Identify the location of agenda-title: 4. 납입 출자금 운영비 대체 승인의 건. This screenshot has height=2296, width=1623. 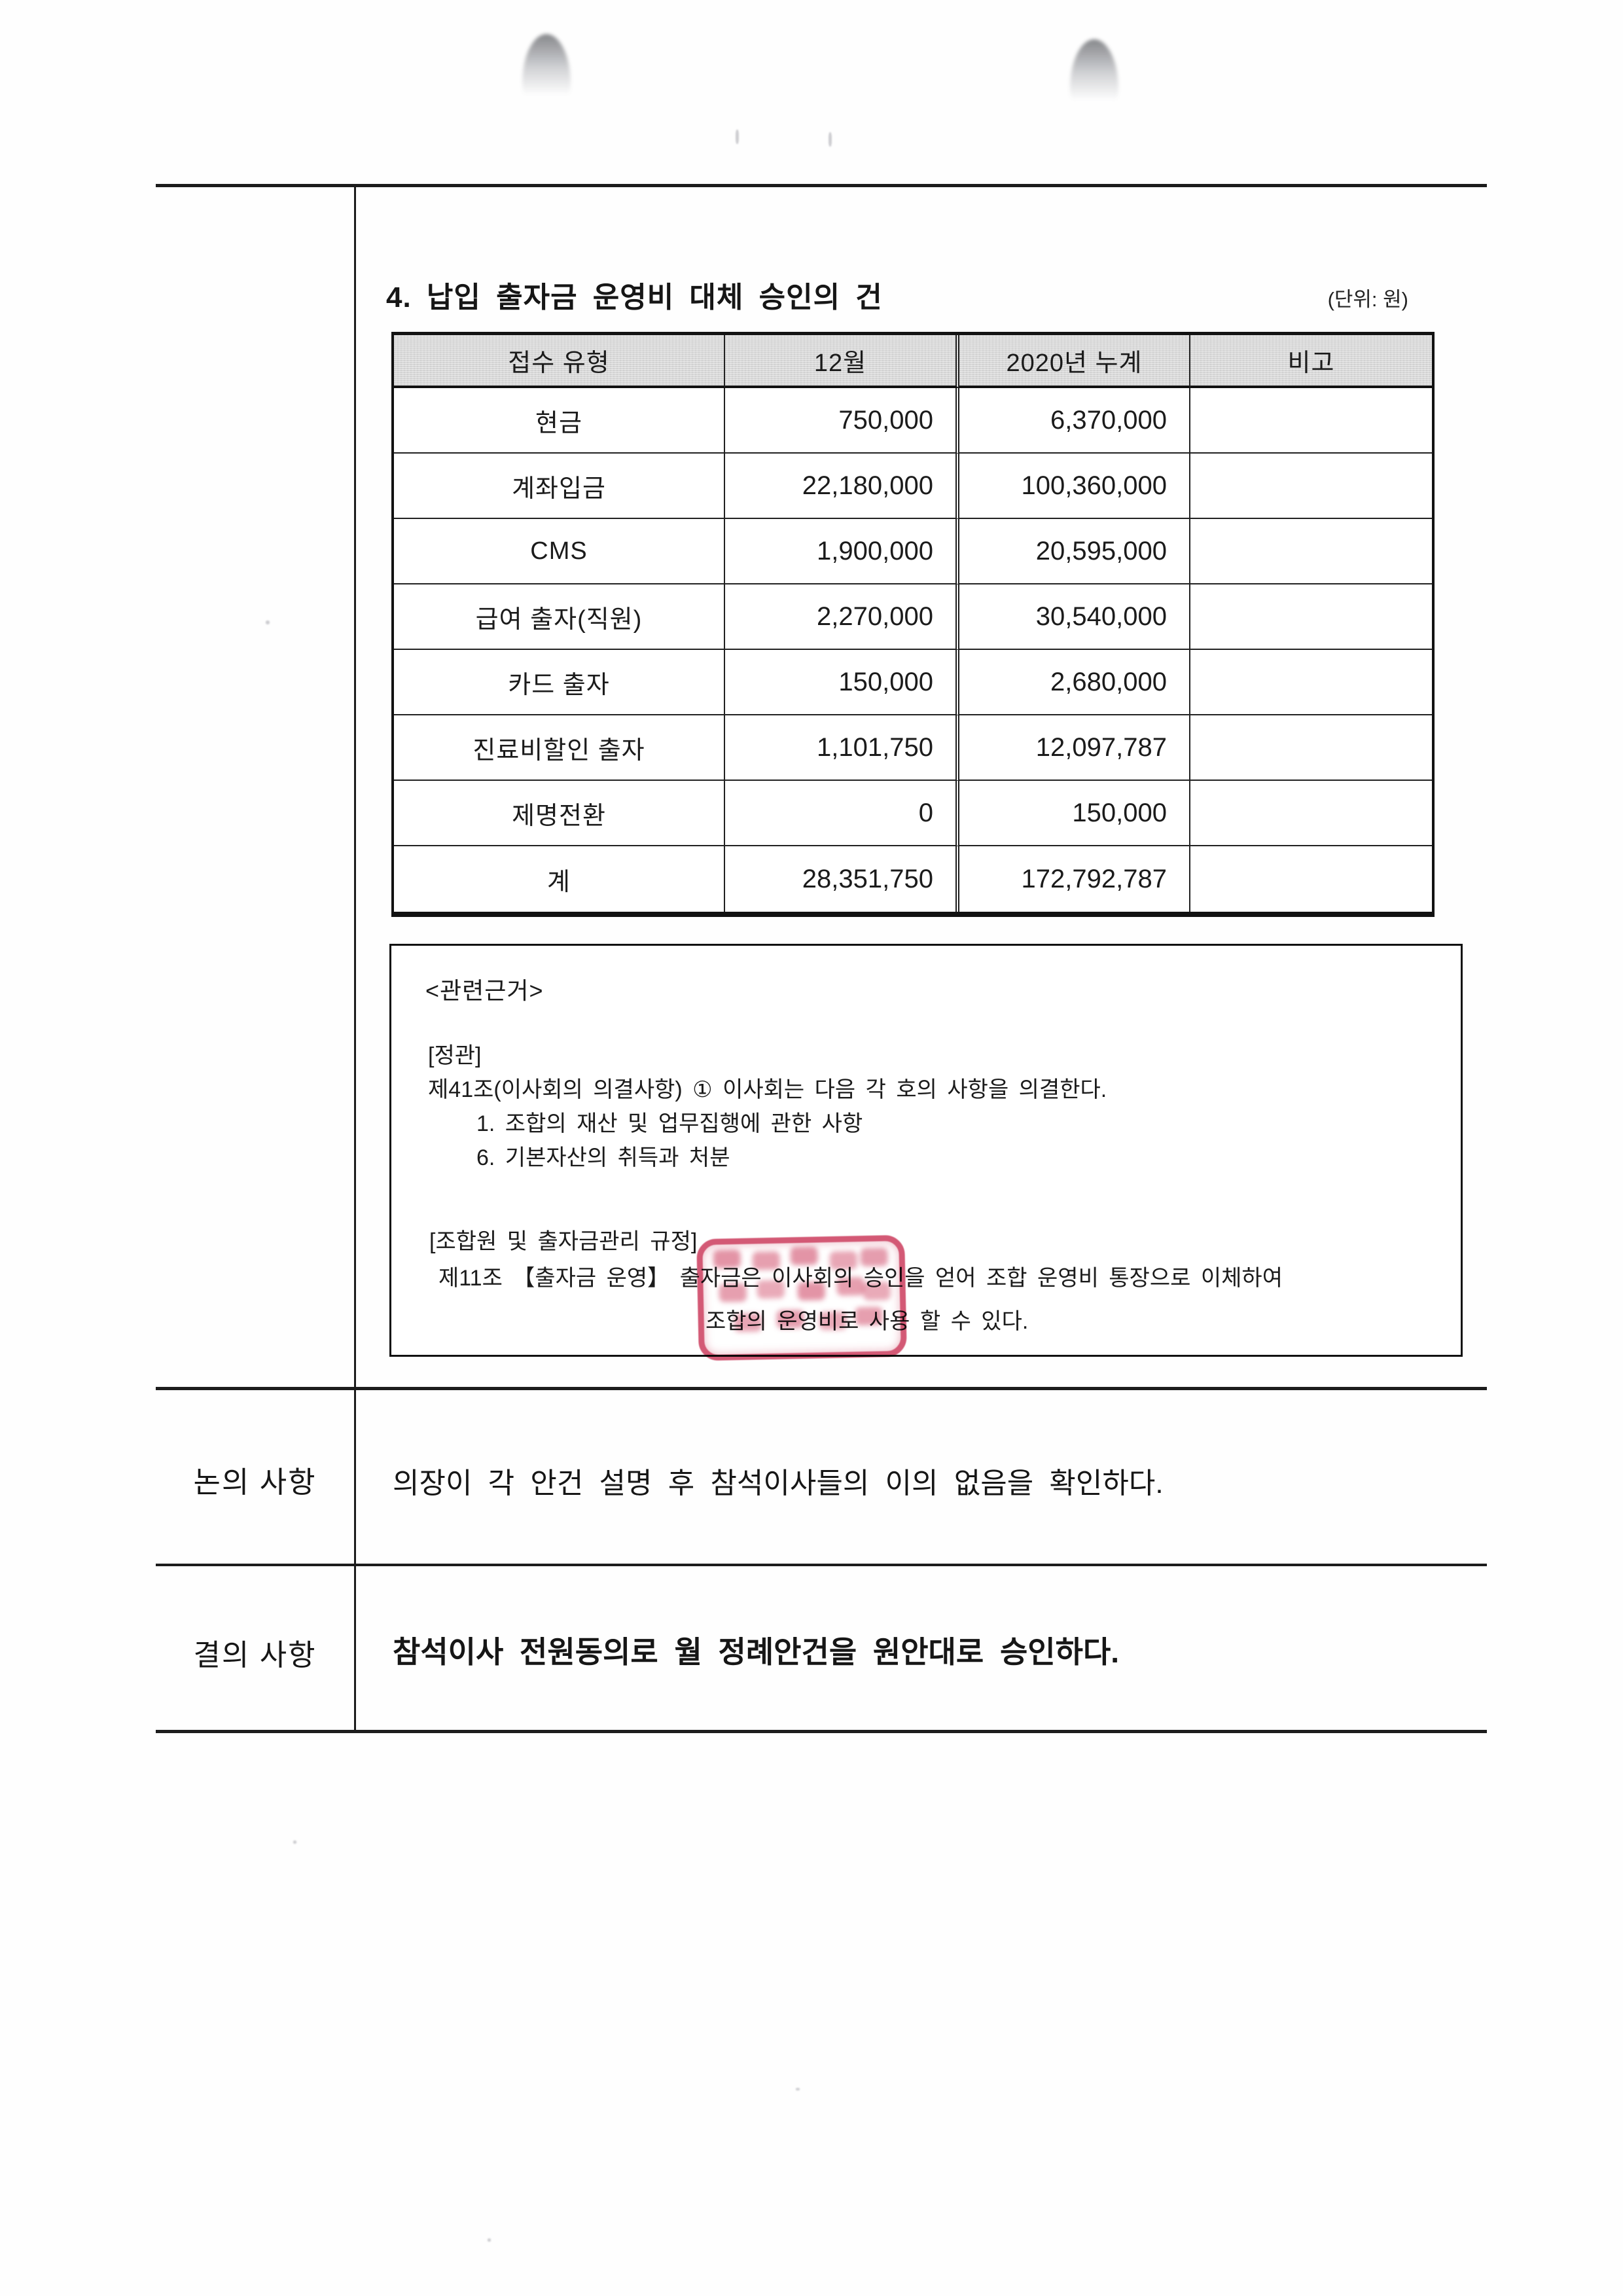
(634, 297).